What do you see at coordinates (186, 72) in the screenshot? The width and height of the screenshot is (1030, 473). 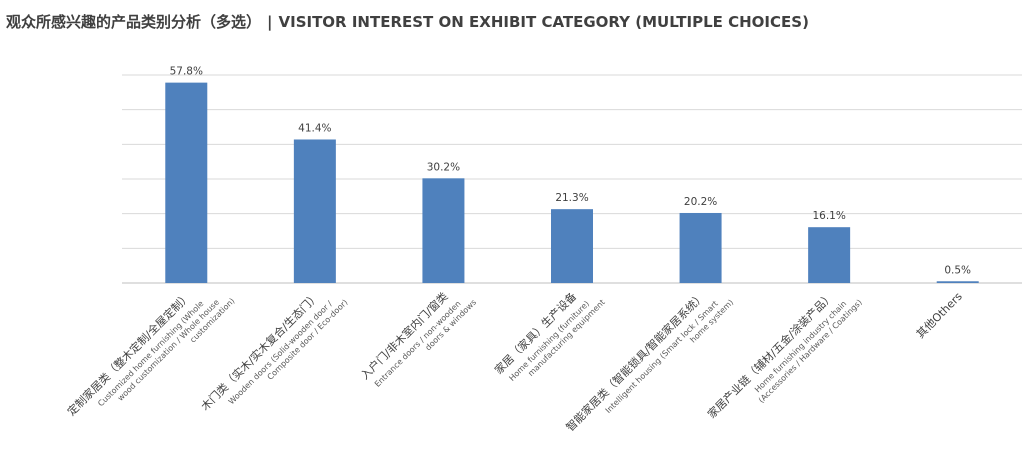 I see `value-label-1: 57.8%` at bounding box center [186, 72].